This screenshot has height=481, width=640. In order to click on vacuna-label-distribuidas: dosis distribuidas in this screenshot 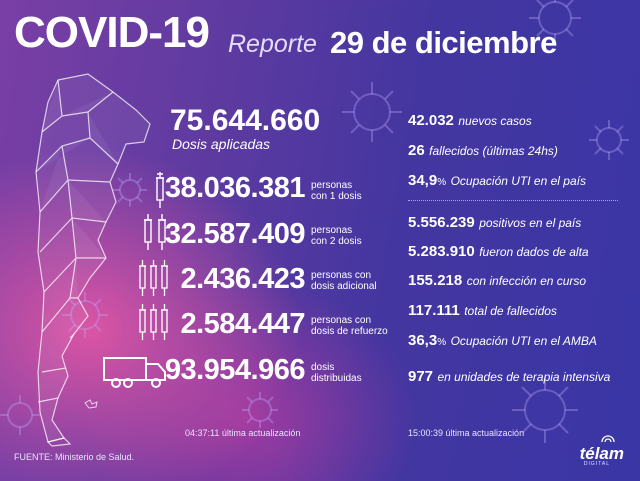, I will do `click(336, 373)`.